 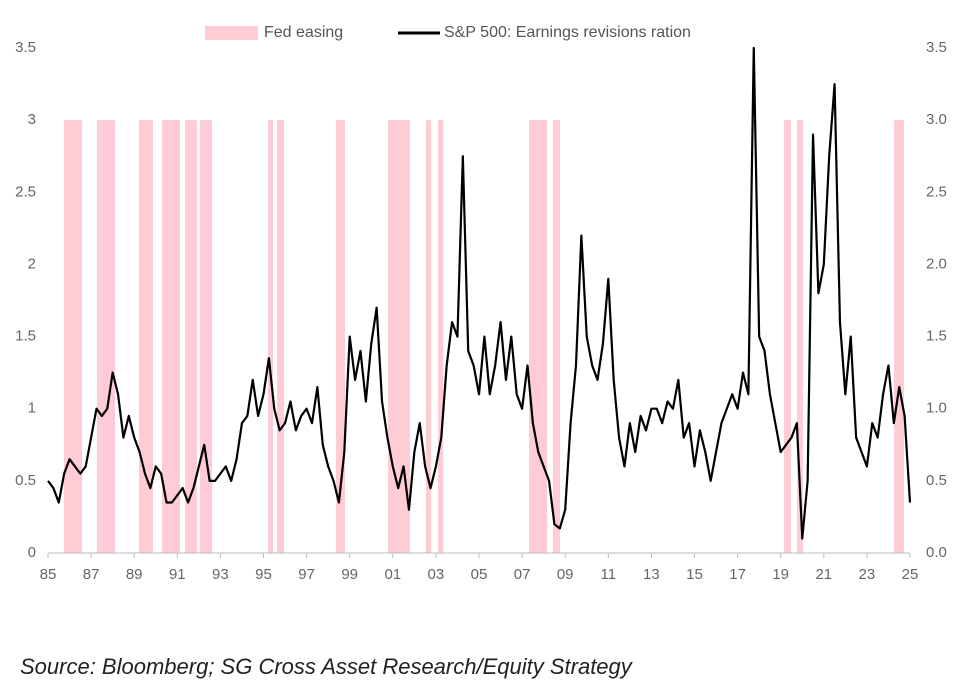 What do you see at coordinates (32, 408) in the screenshot?
I see `y-tick-label: 1` at bounding box center [32, 408].